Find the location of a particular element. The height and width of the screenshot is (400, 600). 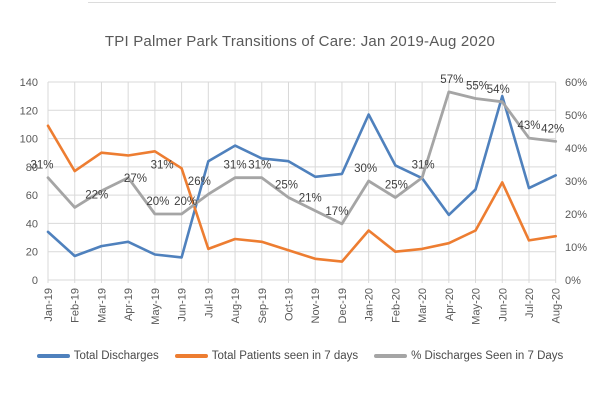

left-axis-tick: 0 is located at coordinates (35, 281).